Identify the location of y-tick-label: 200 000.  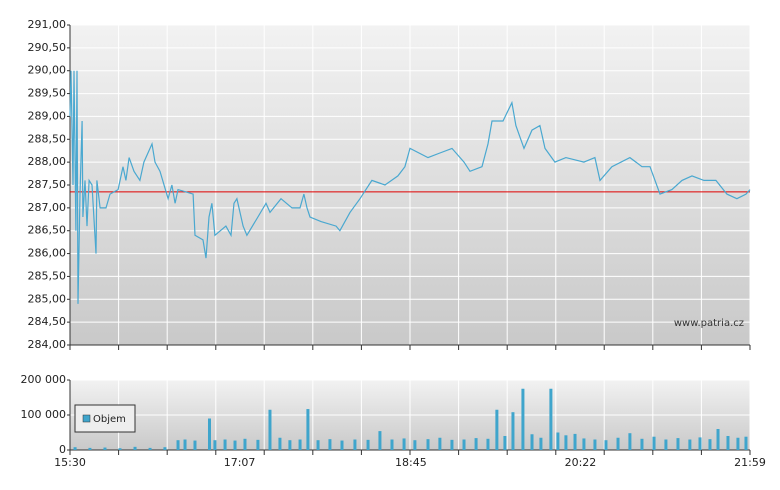
(44, 379).